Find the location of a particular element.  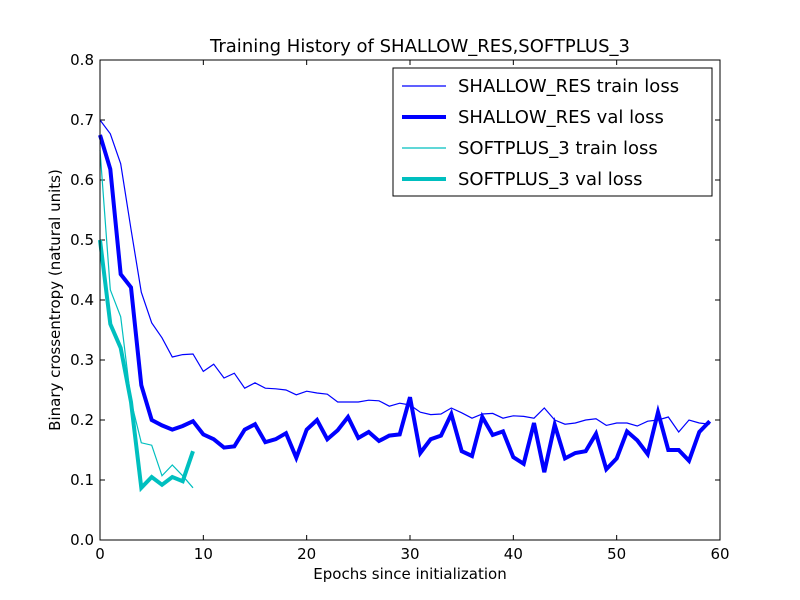

x-tick-label: 30 is located at coordinates (409, 554).